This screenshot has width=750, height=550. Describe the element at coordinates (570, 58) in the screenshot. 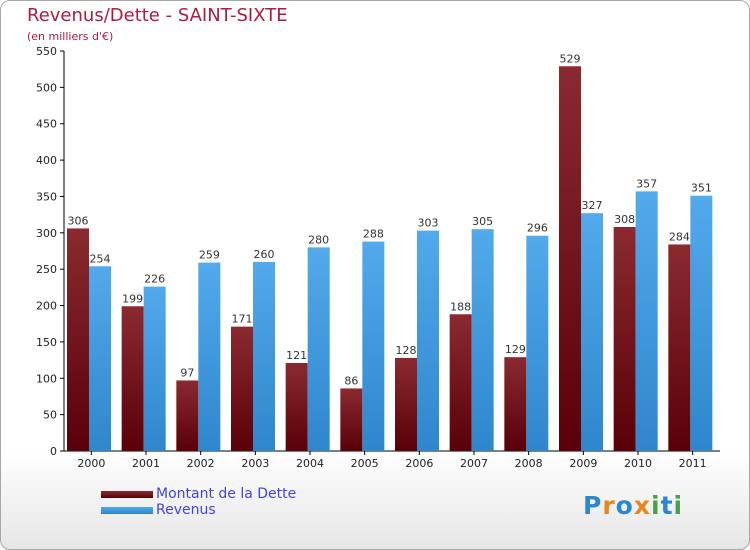

I see `data-label-dette: 529` at that location.